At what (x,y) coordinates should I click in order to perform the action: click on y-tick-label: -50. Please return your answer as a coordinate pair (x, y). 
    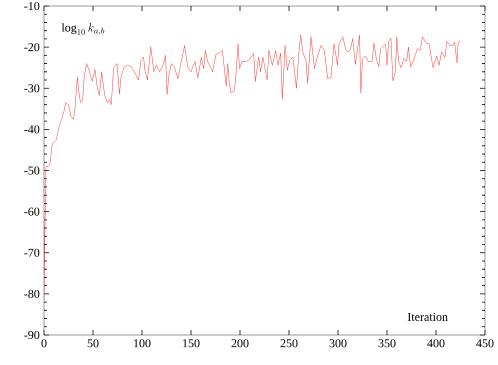
    Looking at the image, I should click on (32, 170).